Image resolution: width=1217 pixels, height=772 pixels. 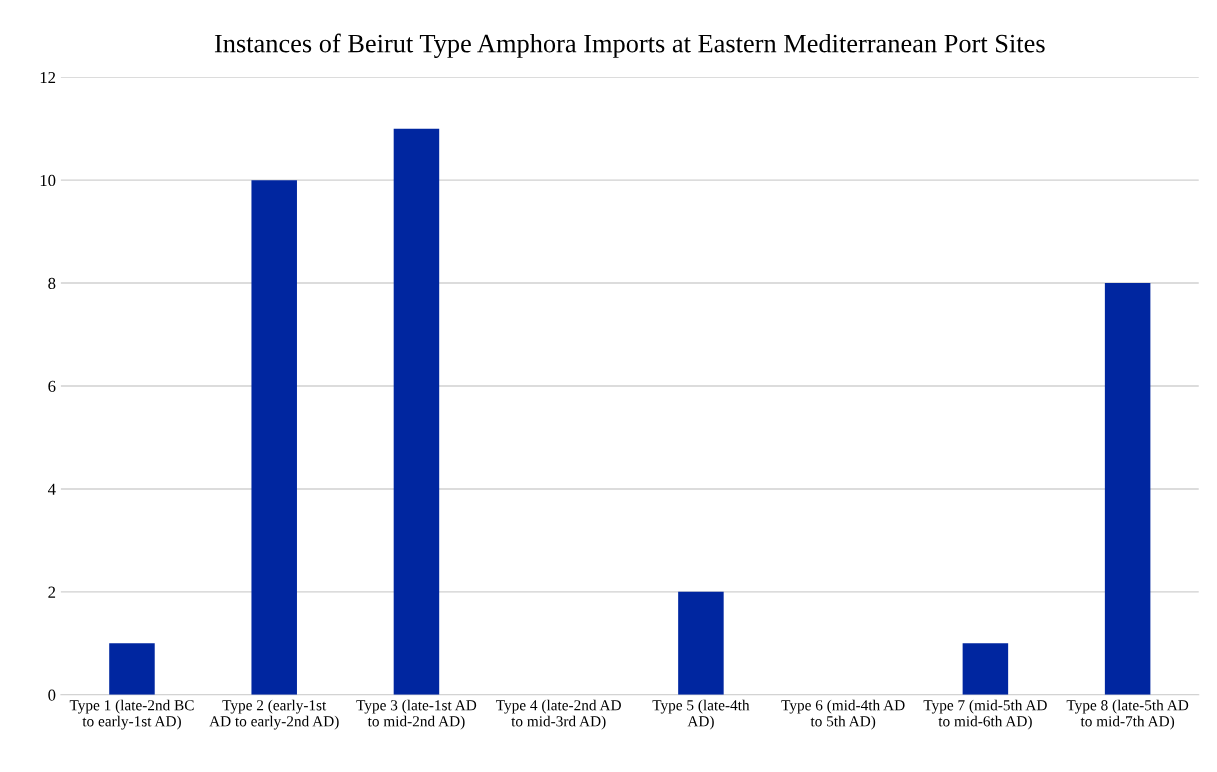 I want to click on x-tick-label: Type 4 (late-2nd AD to mid-3rd AD), so click(x=558, y=714).